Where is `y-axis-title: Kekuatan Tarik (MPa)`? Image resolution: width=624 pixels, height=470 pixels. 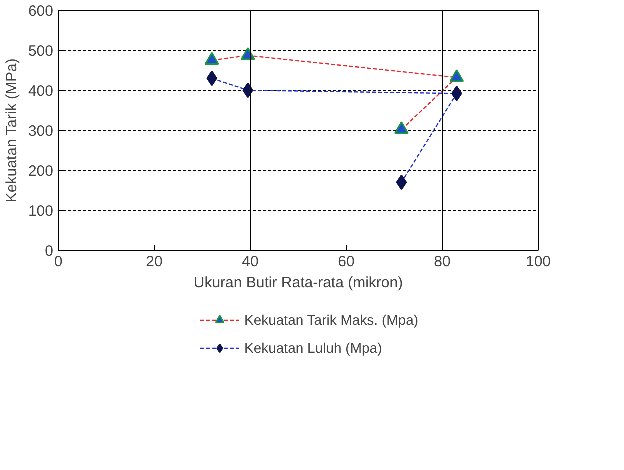
y-axis-title: Kekuatan Tarik (MPa) is located at coordinates (11, 130).